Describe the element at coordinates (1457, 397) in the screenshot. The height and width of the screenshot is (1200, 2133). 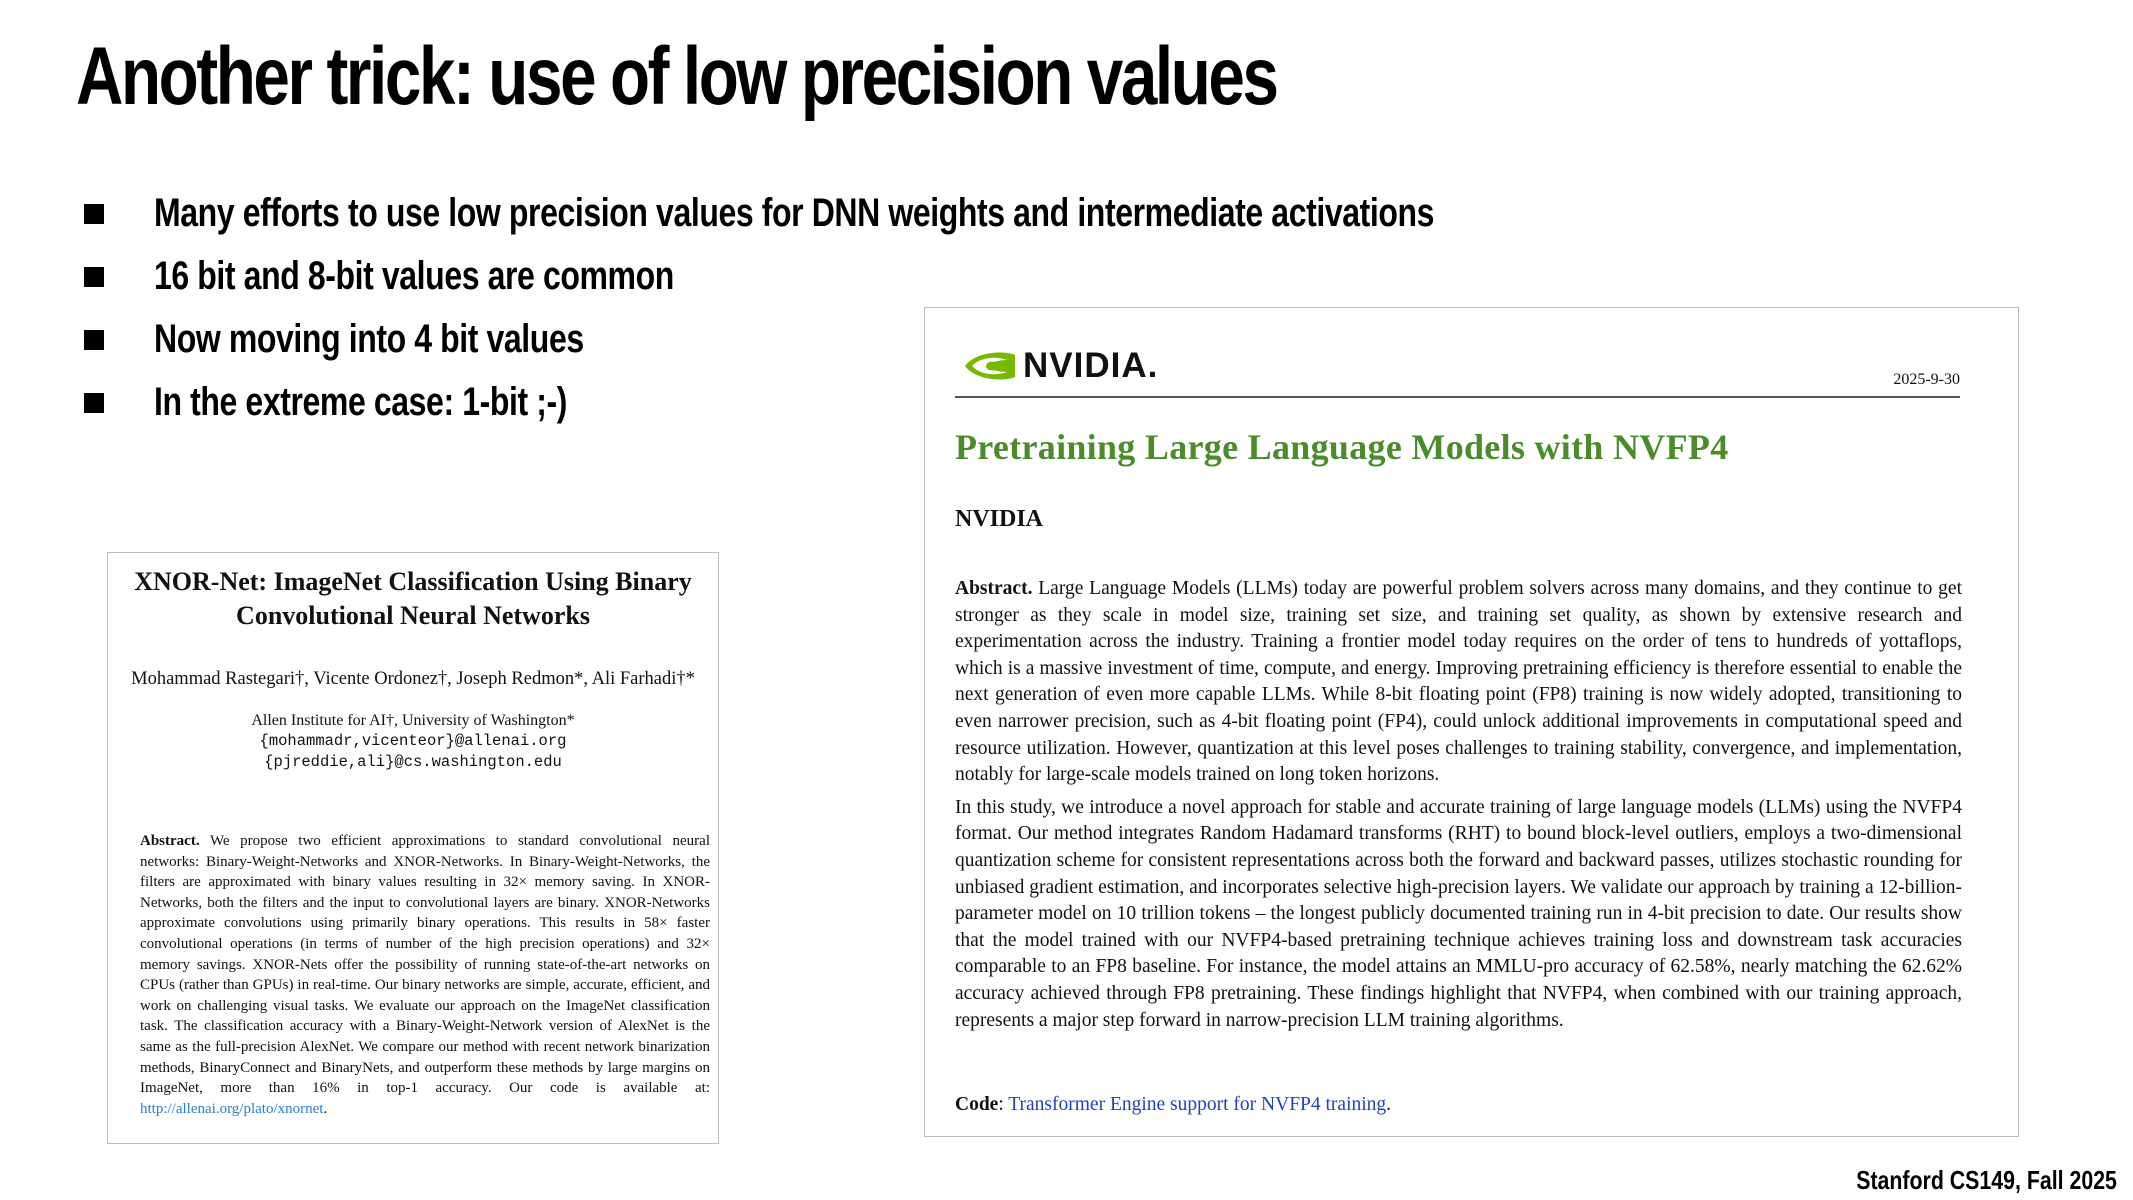
I see `header-divider` at that location.